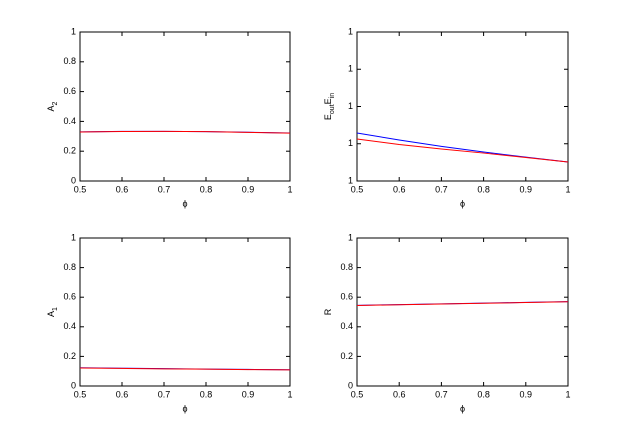 Image resolution: width=627 pixels, height=435 pixels. What do you see at coordinates (55, 309) in the screenshot?
I see `y-axis-label-sub: 1` at bounding box center [55, 309].